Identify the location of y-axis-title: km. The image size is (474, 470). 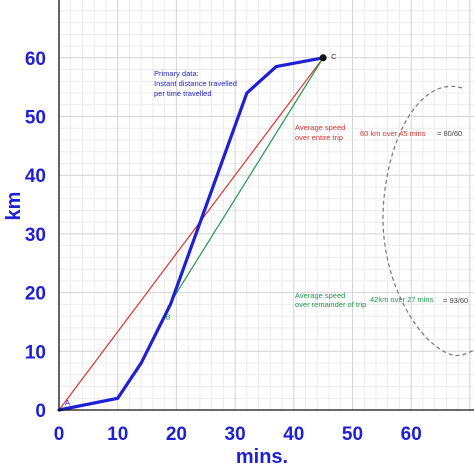
(14, 206).